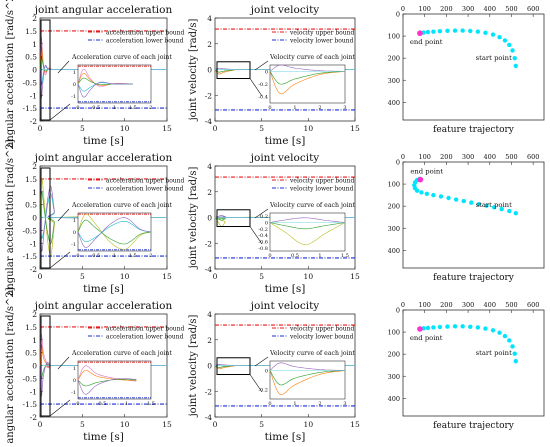 This screenshot has height=447, width=550. I want to click on acceleration-ytick-label: -2, so click(34, 121).